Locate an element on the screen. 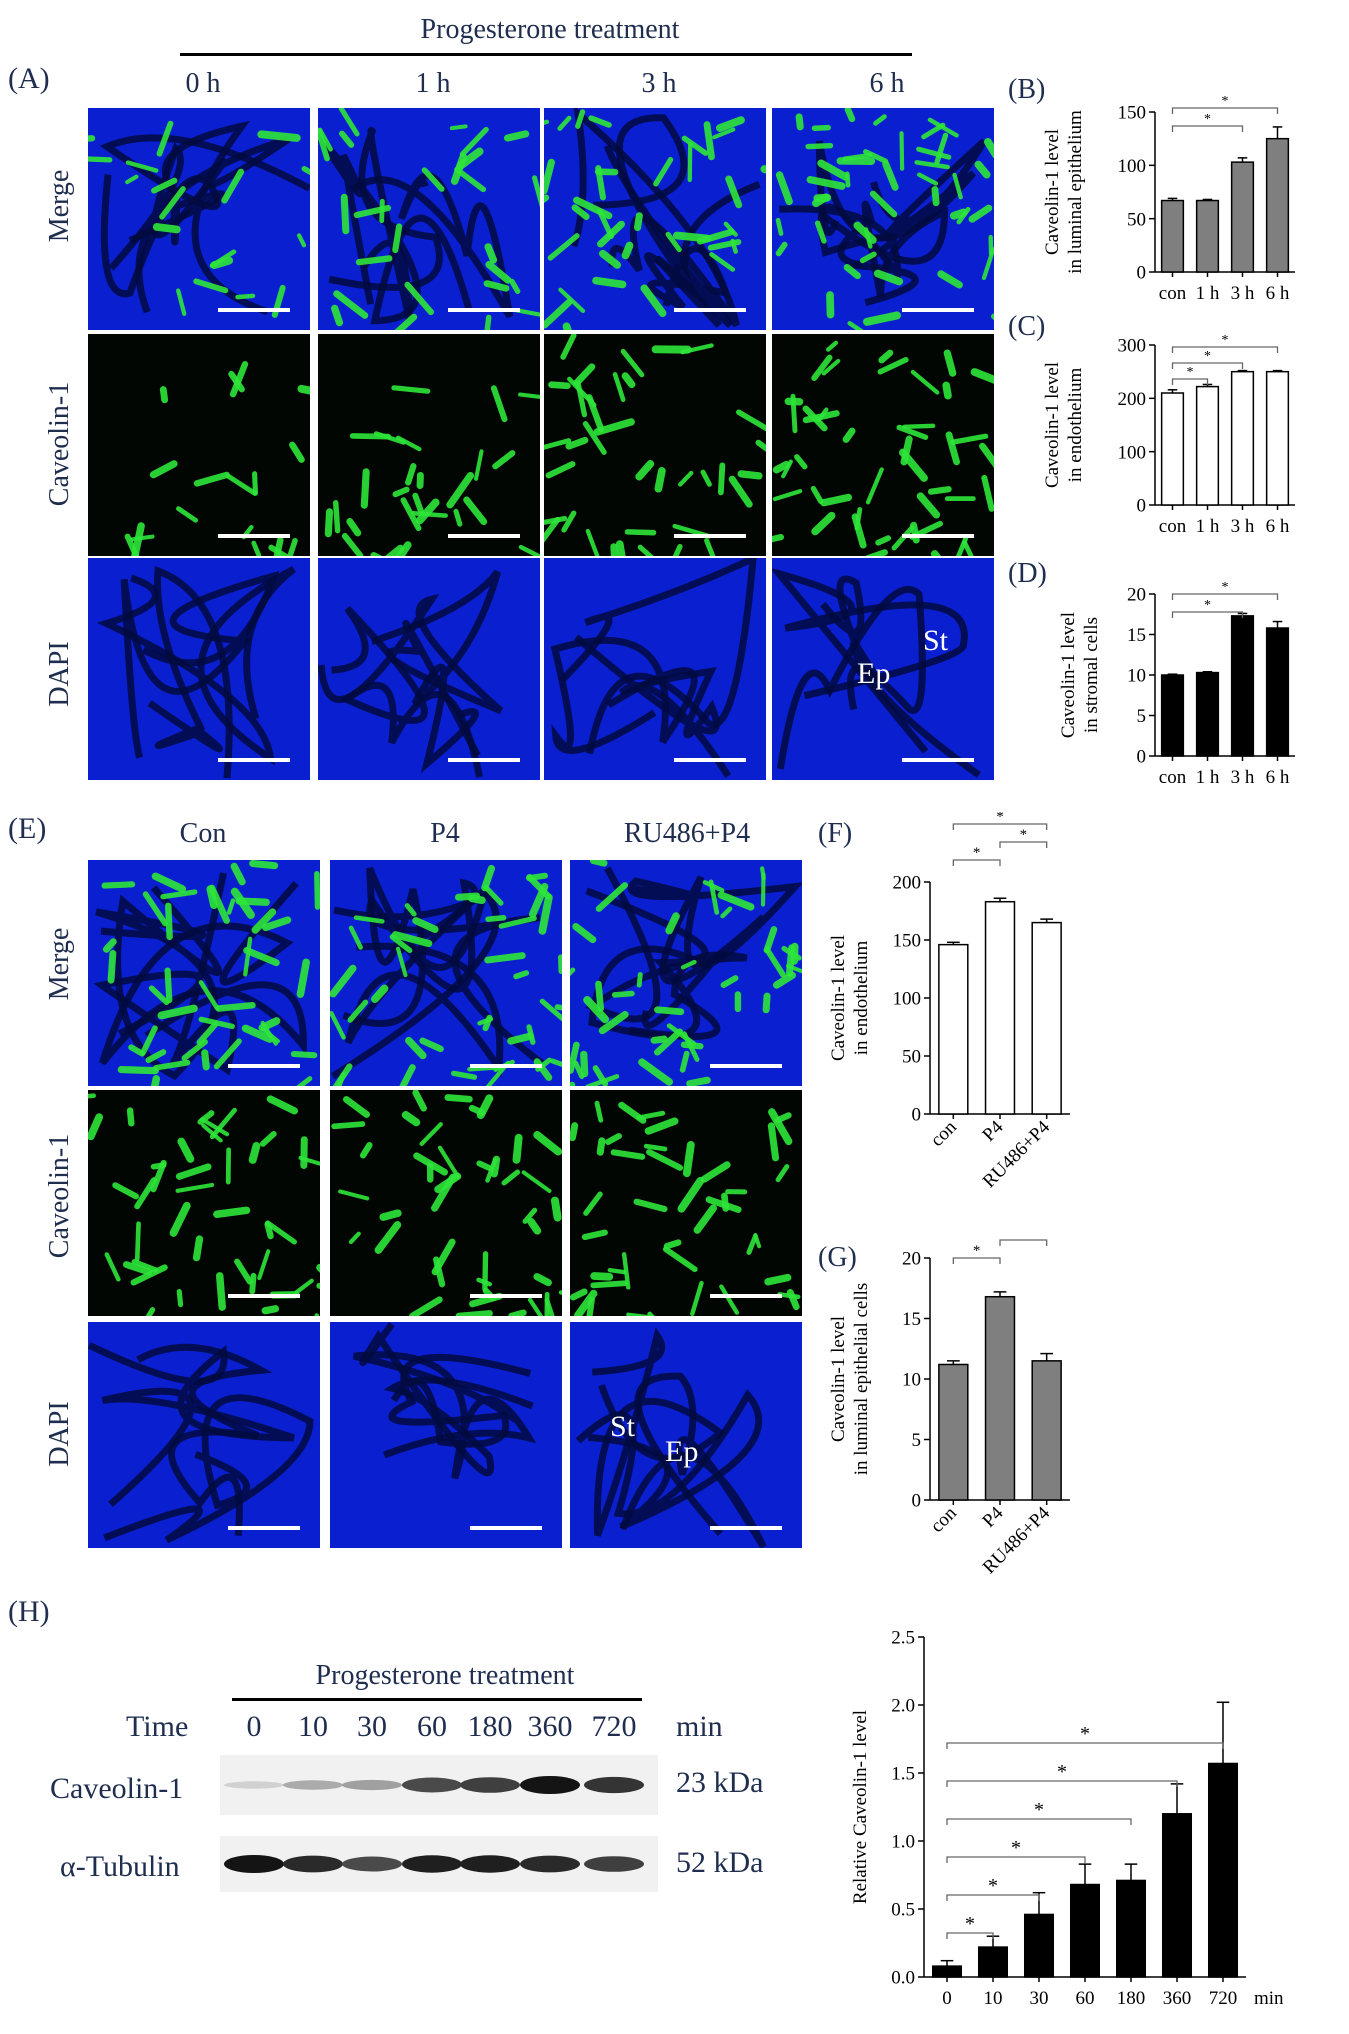 This screenshot has height=2034, width=1349. panel-e-row-dapi: DAPI is located at coordinates (59, 1434).